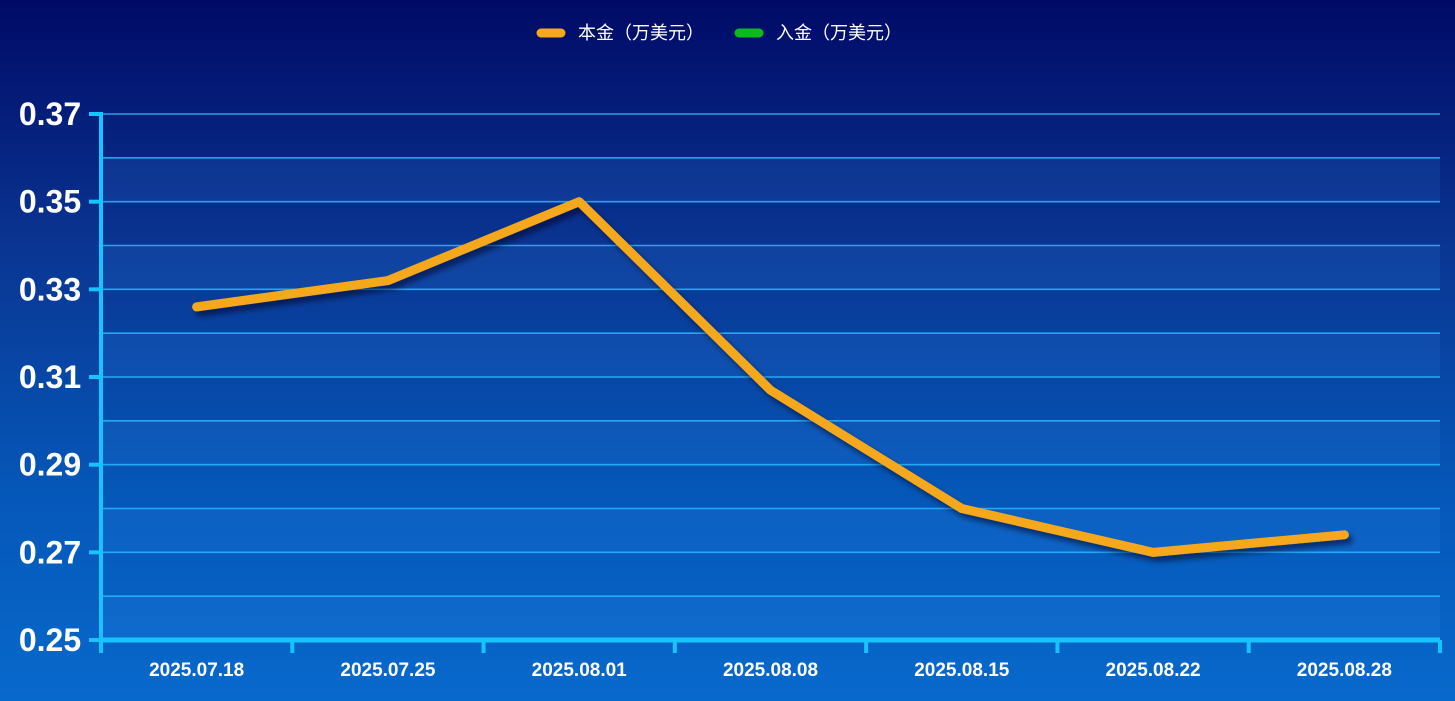 The height and width of the screenshot is (701, 1455). What do you see at coordinates (50, 377) in the screenshot?
I see `y-tick-label: 0.31` at bounding box center [50, 377].